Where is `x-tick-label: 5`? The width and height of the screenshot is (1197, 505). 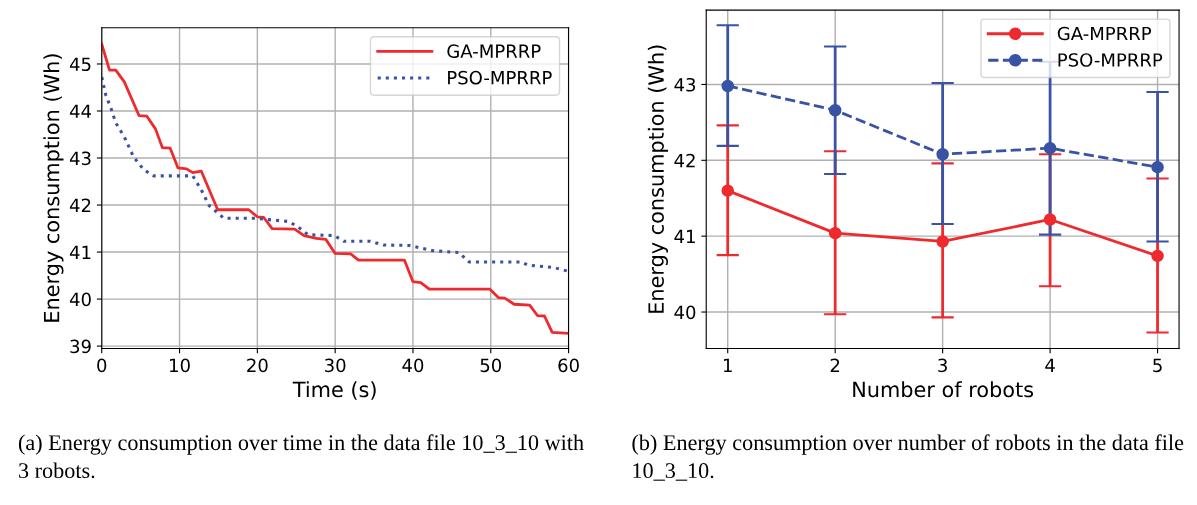 x-tick-label: 5 is located at coordinates (1157, 365).